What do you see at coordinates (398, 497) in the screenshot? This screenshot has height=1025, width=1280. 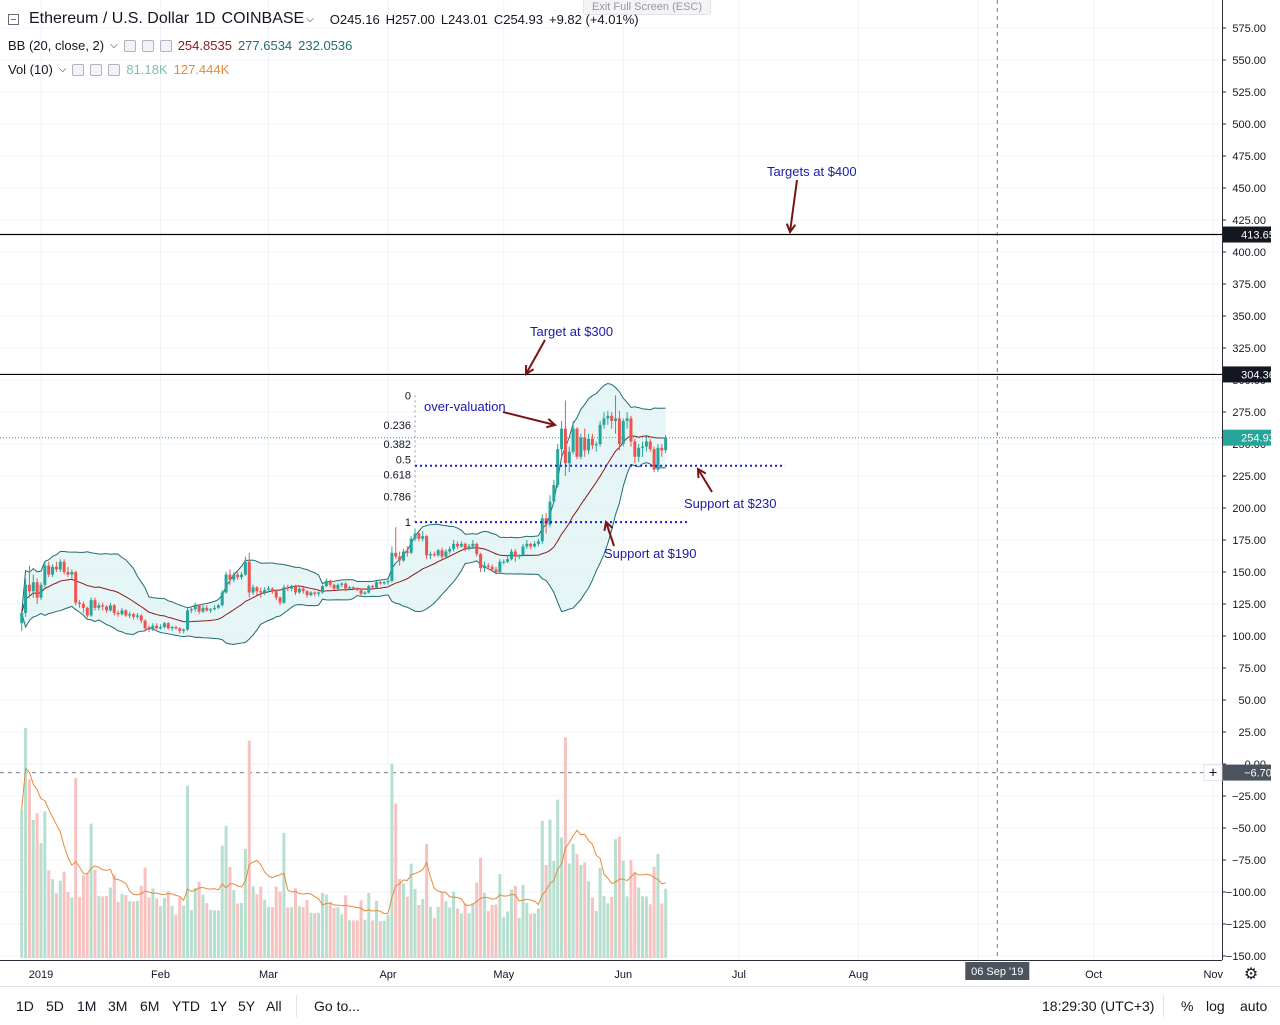 I see `fib-level-label: 0.786` at bounding box center [398, 497].